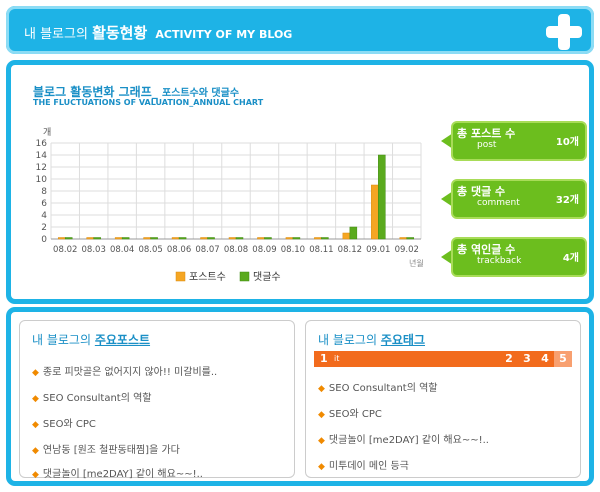  I want to click on tag-rank-2: 2, so click(509, 359).